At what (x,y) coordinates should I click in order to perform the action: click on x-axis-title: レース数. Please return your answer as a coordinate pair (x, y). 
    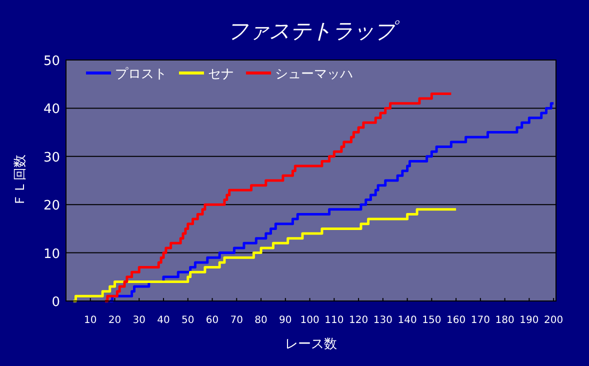
    Looking at the image, I should click on (311, 344).